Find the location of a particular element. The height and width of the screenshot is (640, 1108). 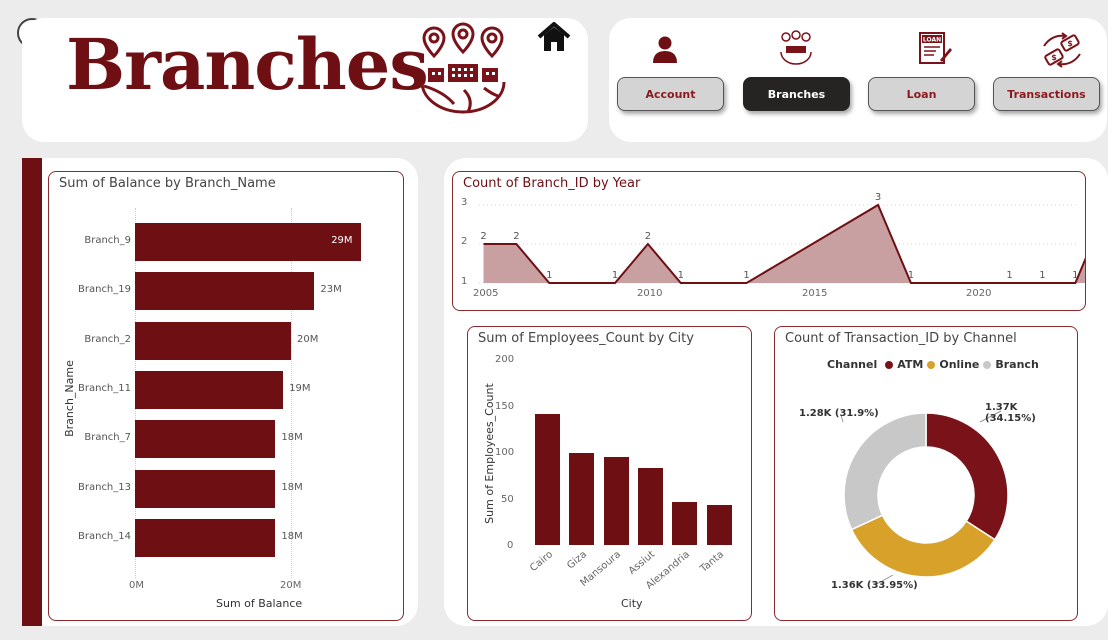

money-exchange-icon: $ $ is located at coordinates (1062, 50).